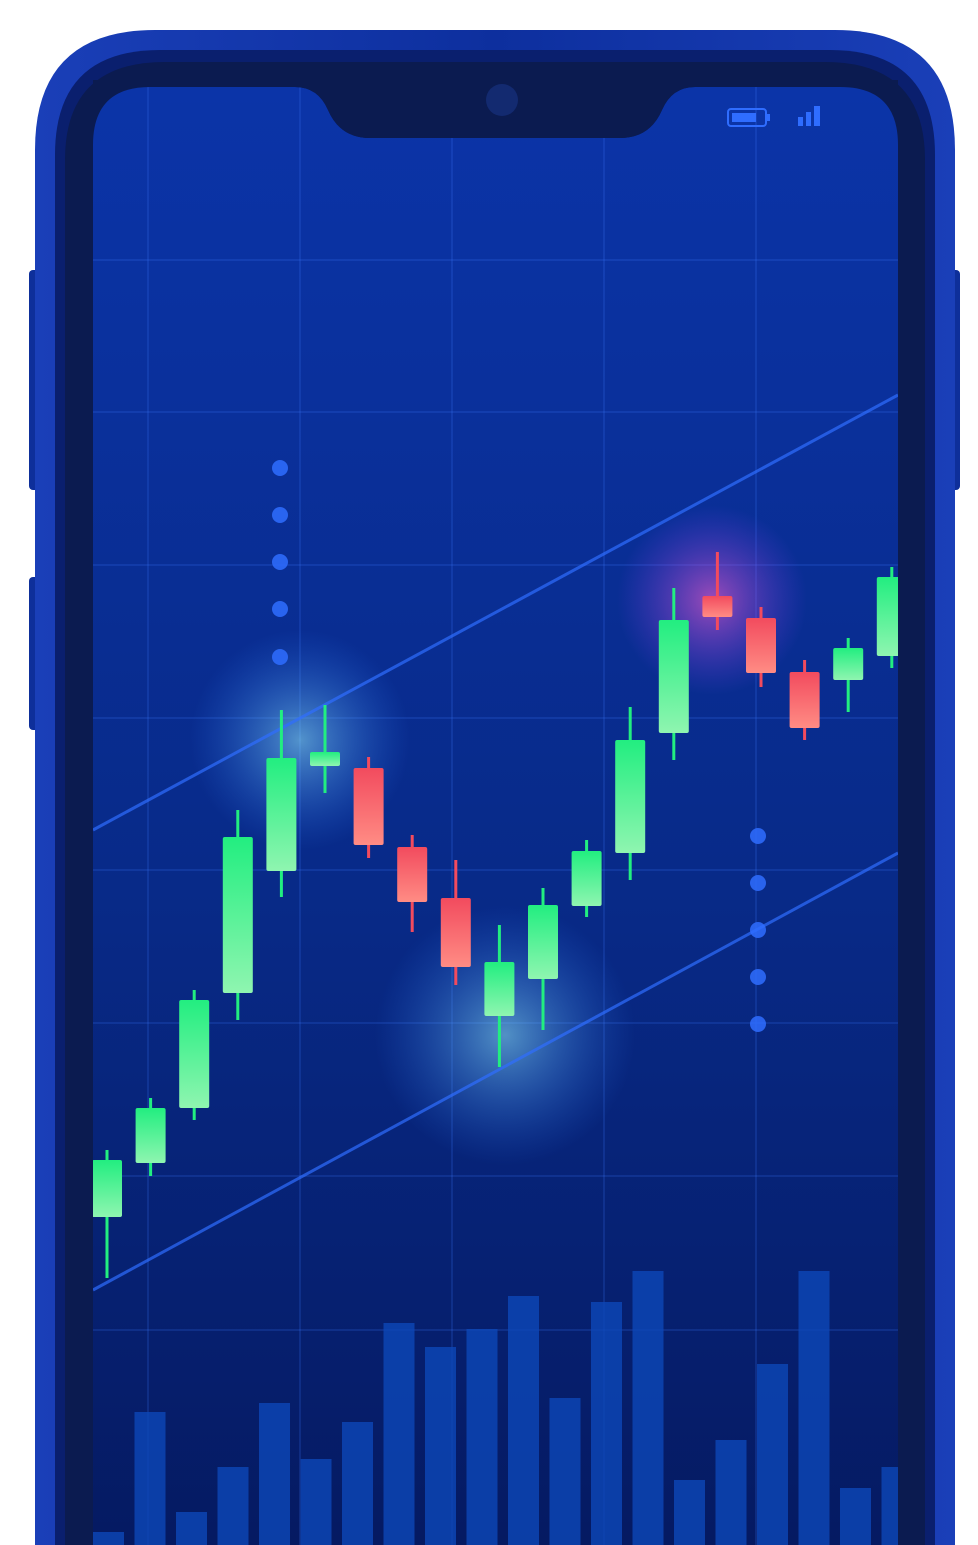 The width and height of the screenshot is (978, 1545). What do you see at coordinates (744, 117) in the screenshot?
I see `battery-level` at bounding box center [744, 117].